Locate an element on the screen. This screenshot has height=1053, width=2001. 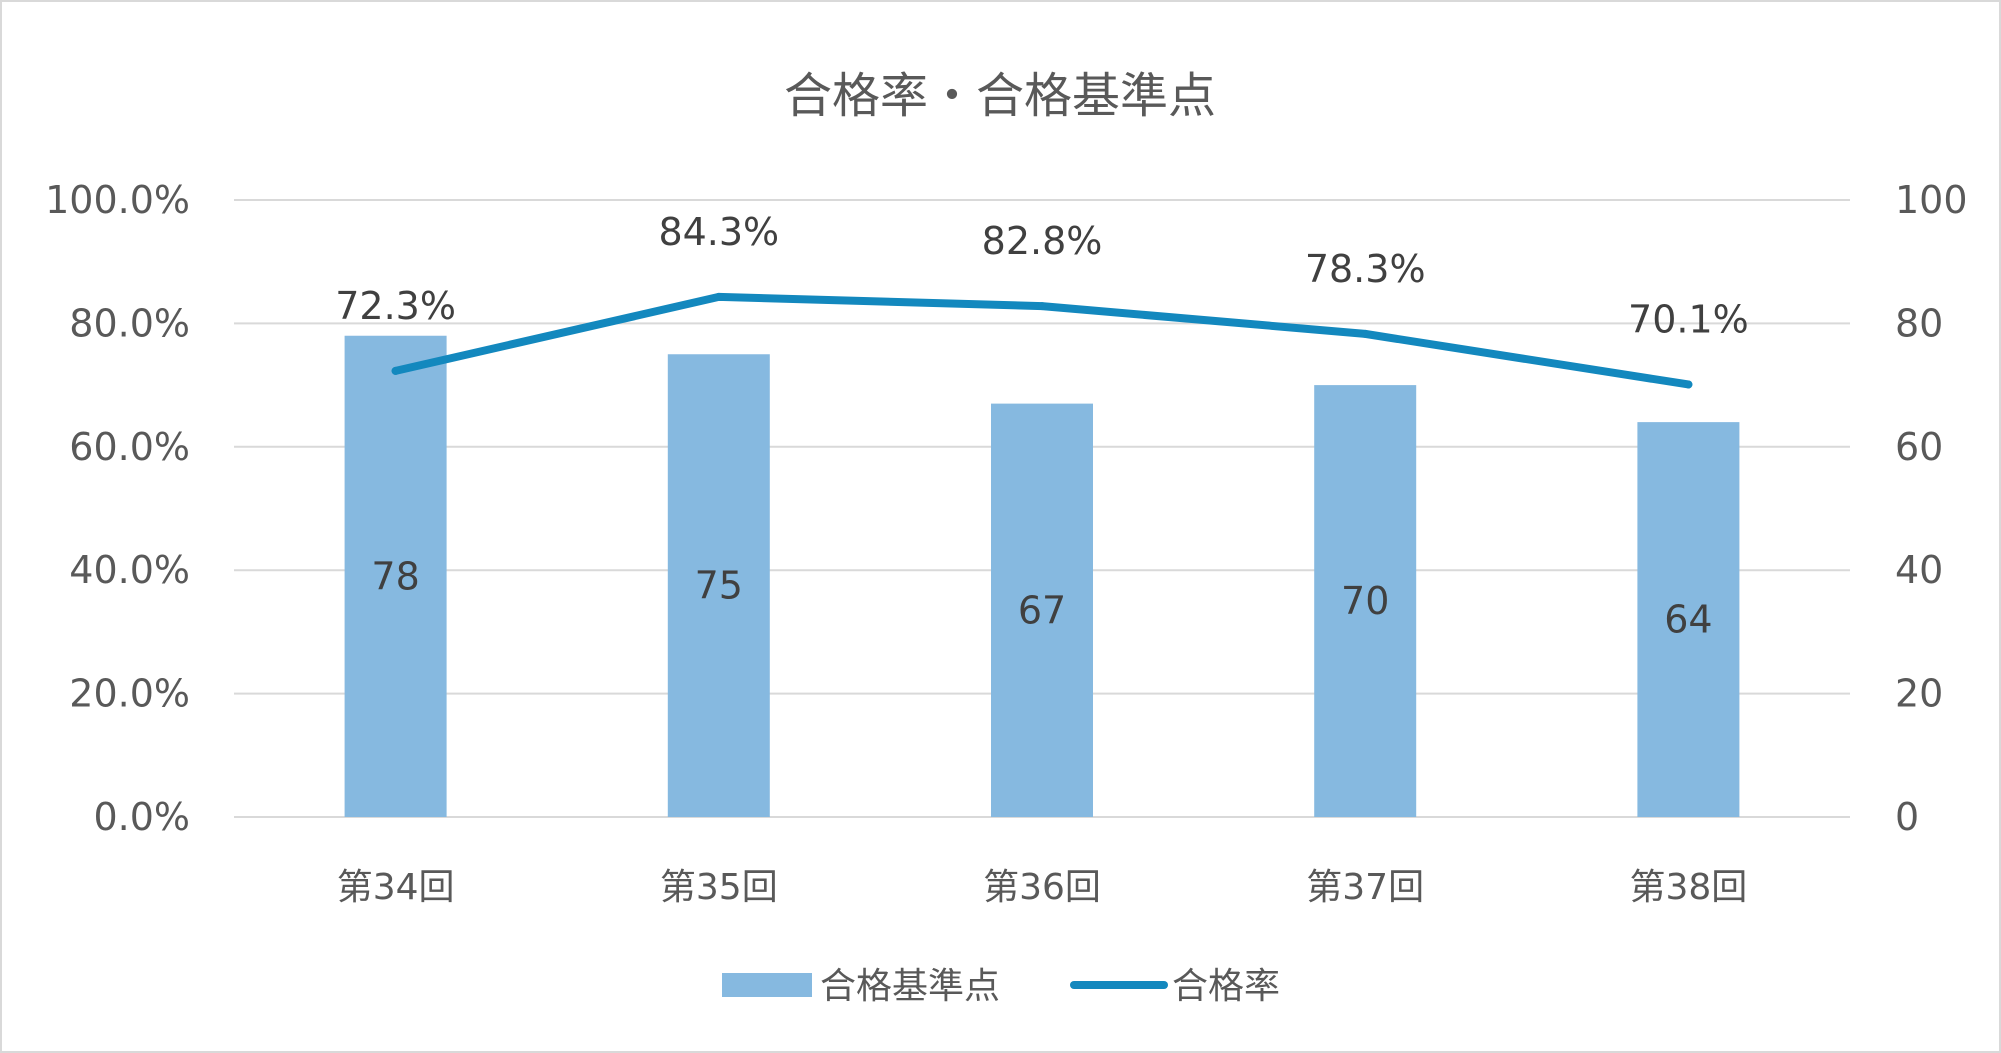
right-tick-label: 20 is located at coordinates (1919, 694).